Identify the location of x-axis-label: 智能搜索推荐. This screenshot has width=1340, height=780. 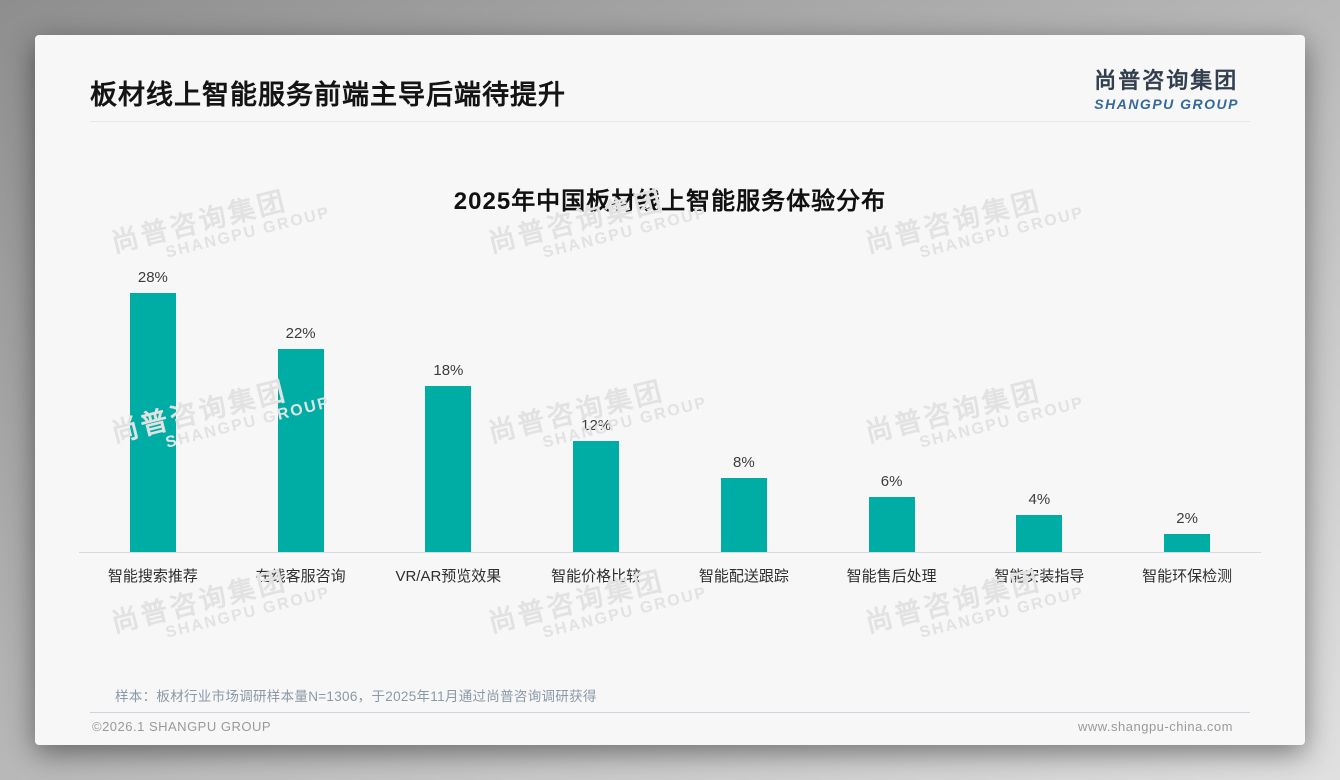
(152, 576).